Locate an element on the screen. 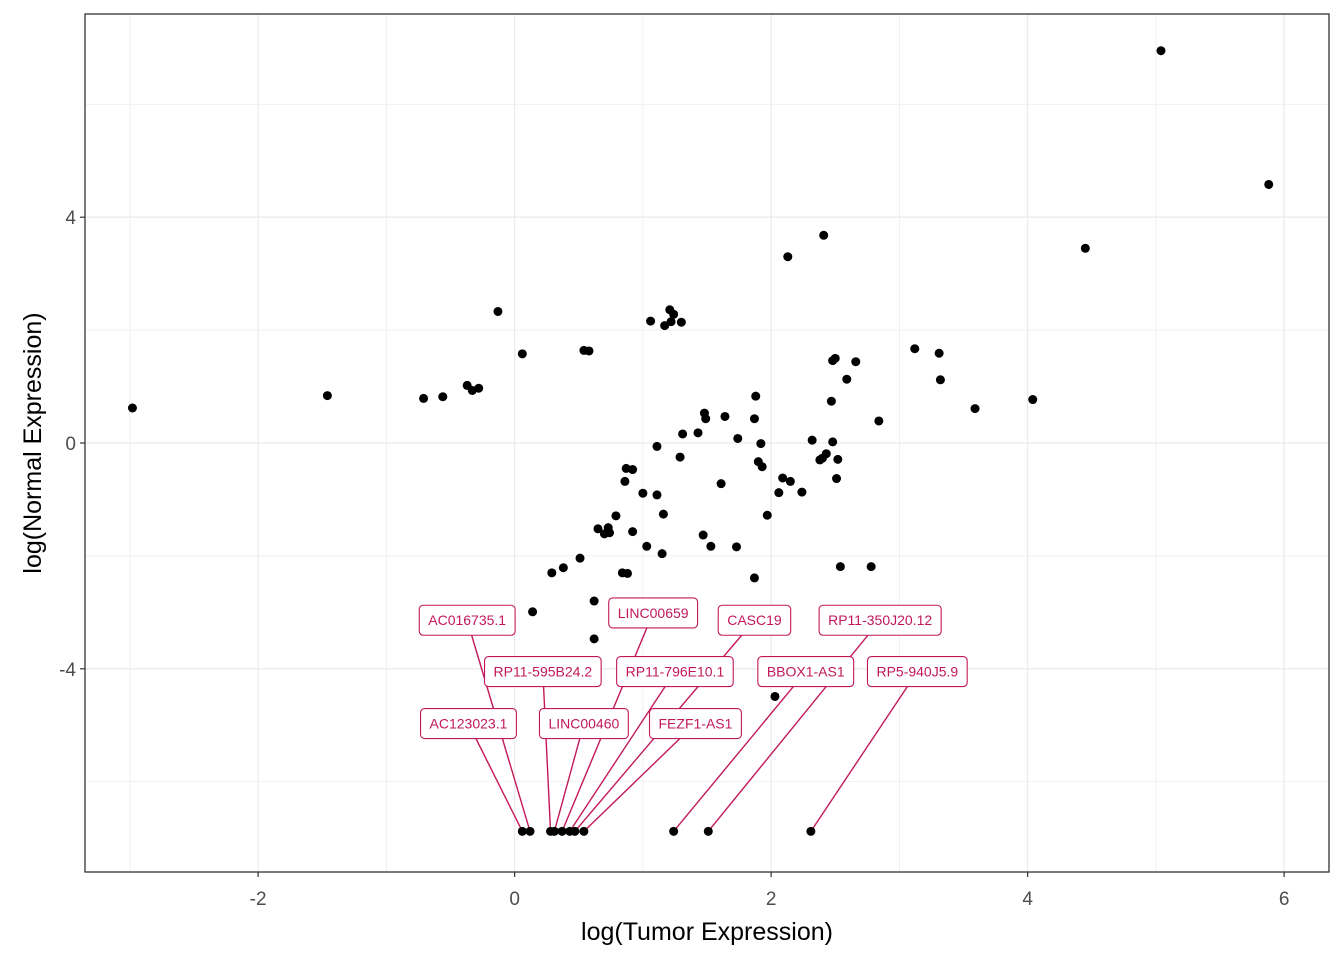 Image resolution: width=1344 pixels, height=960 pixels. point-label: RP11-595B24.2 is located at coordinates (542, 672).